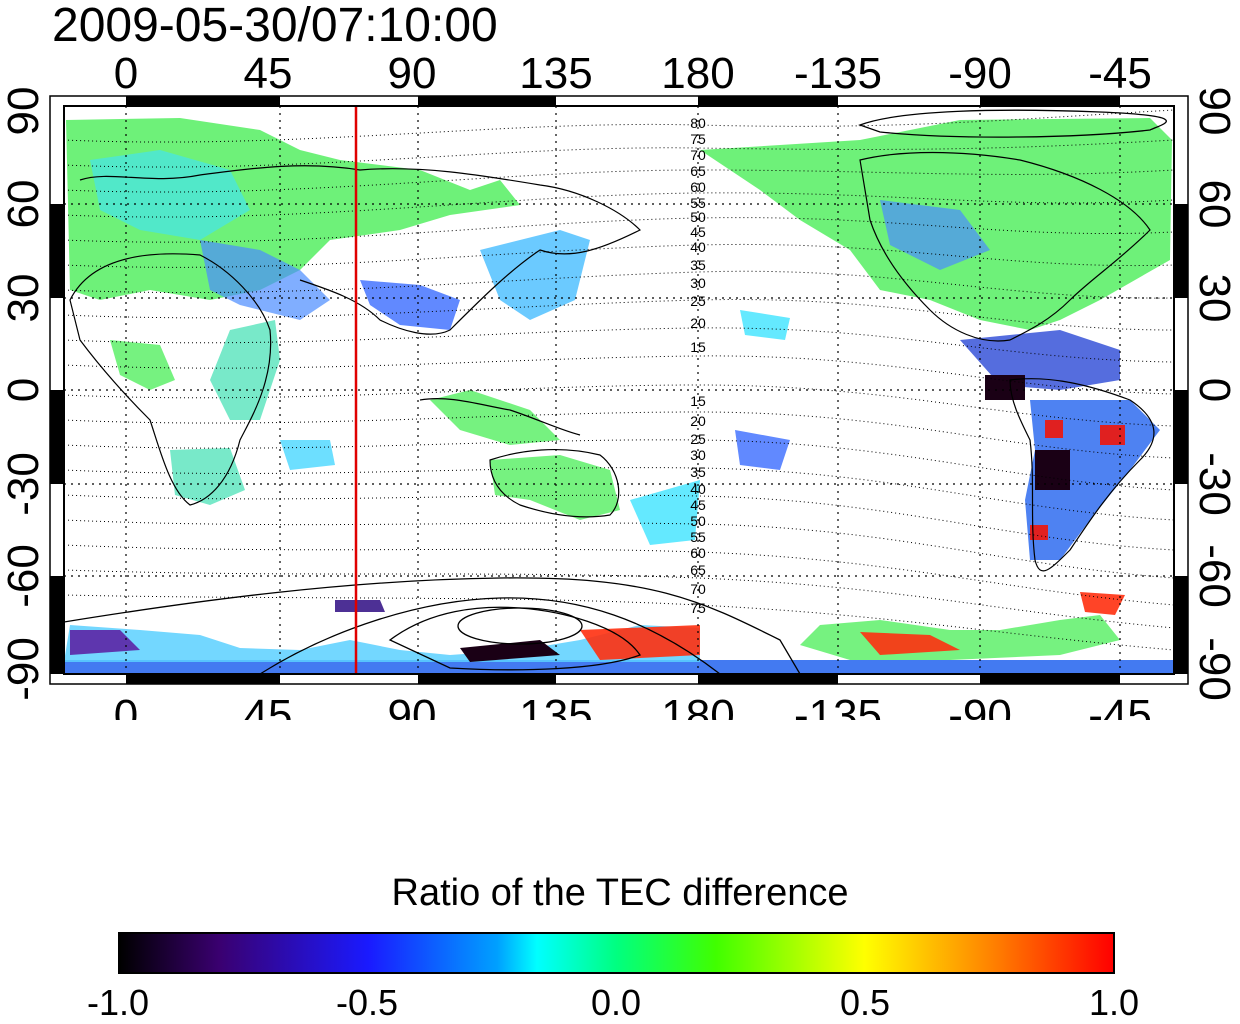 This screenshot has width=1240, height=1024. Describe the element at coordinates (865, 1002) in the screenshot. I see `colorbar-tick-label: 0.5` at that location.